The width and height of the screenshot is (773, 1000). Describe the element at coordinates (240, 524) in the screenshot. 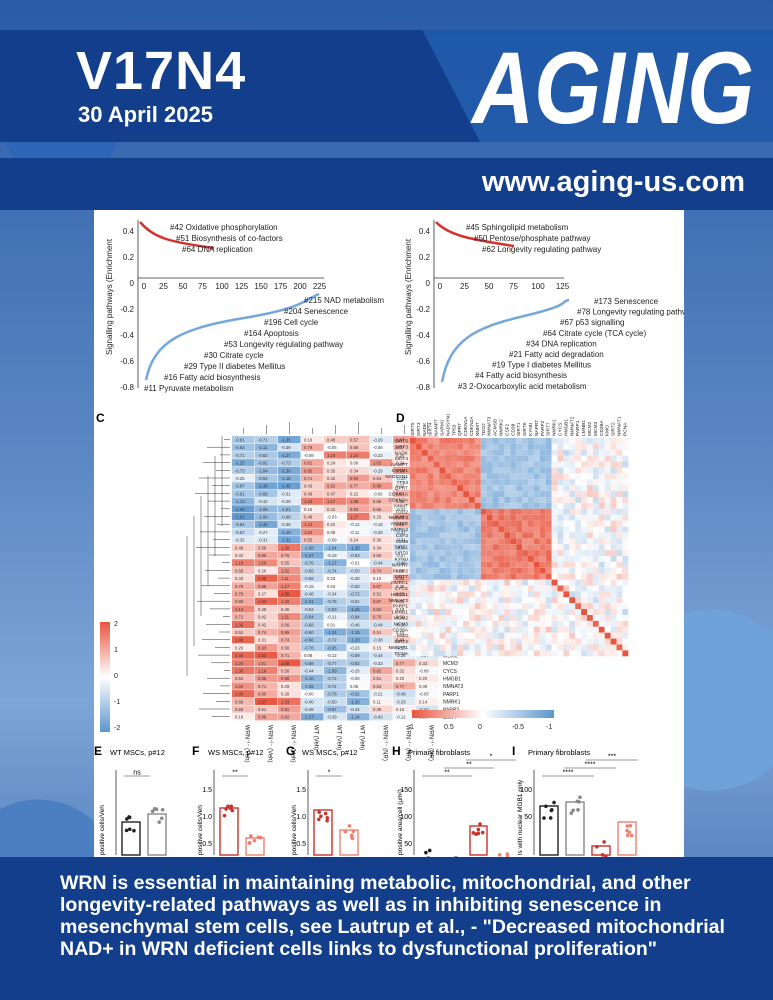

I see `heatmap-value: -0.84` at that location.